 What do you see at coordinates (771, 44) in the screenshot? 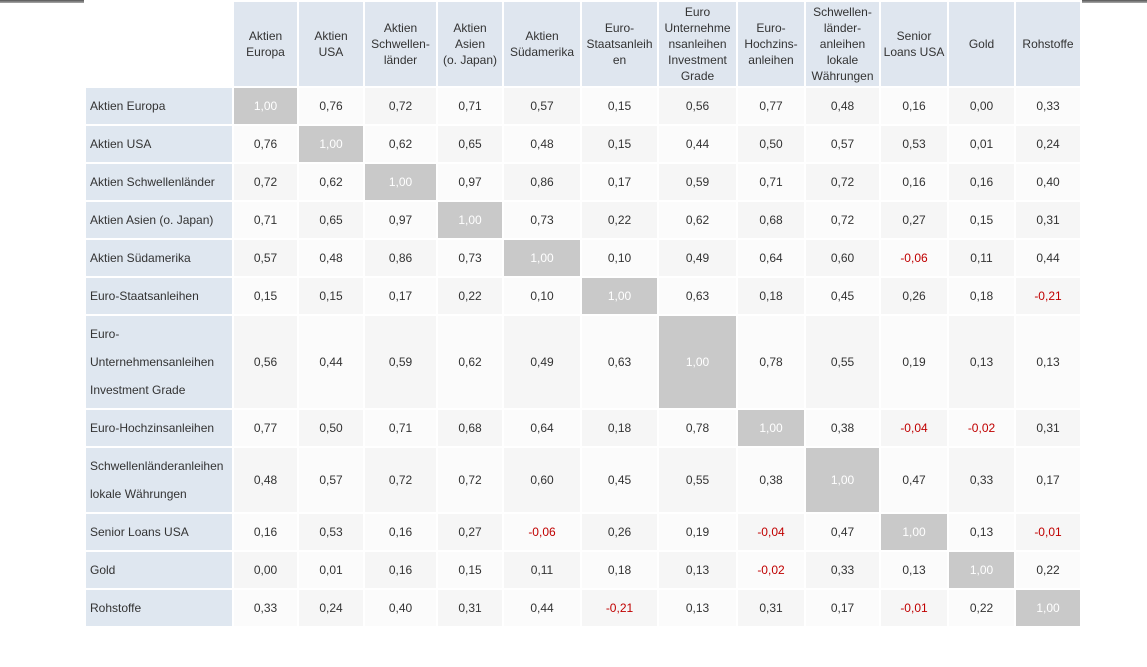
I see `column-header-text: Euro- Hochzins- anleihen` at bounding box center [771, 44].